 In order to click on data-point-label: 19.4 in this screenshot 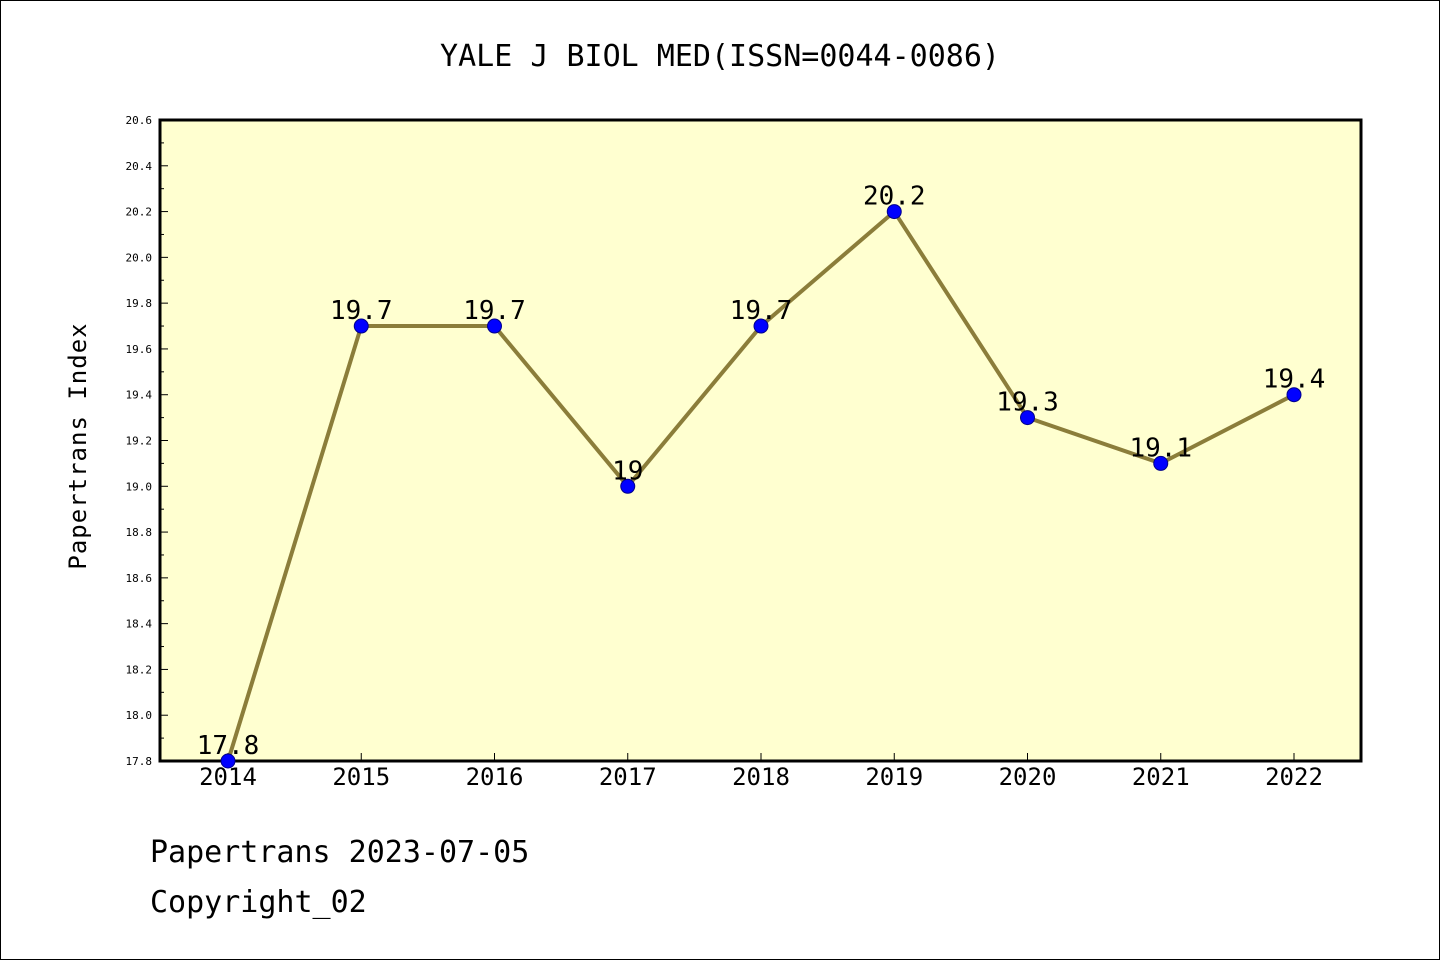, I will do `click(1294, 380)`.